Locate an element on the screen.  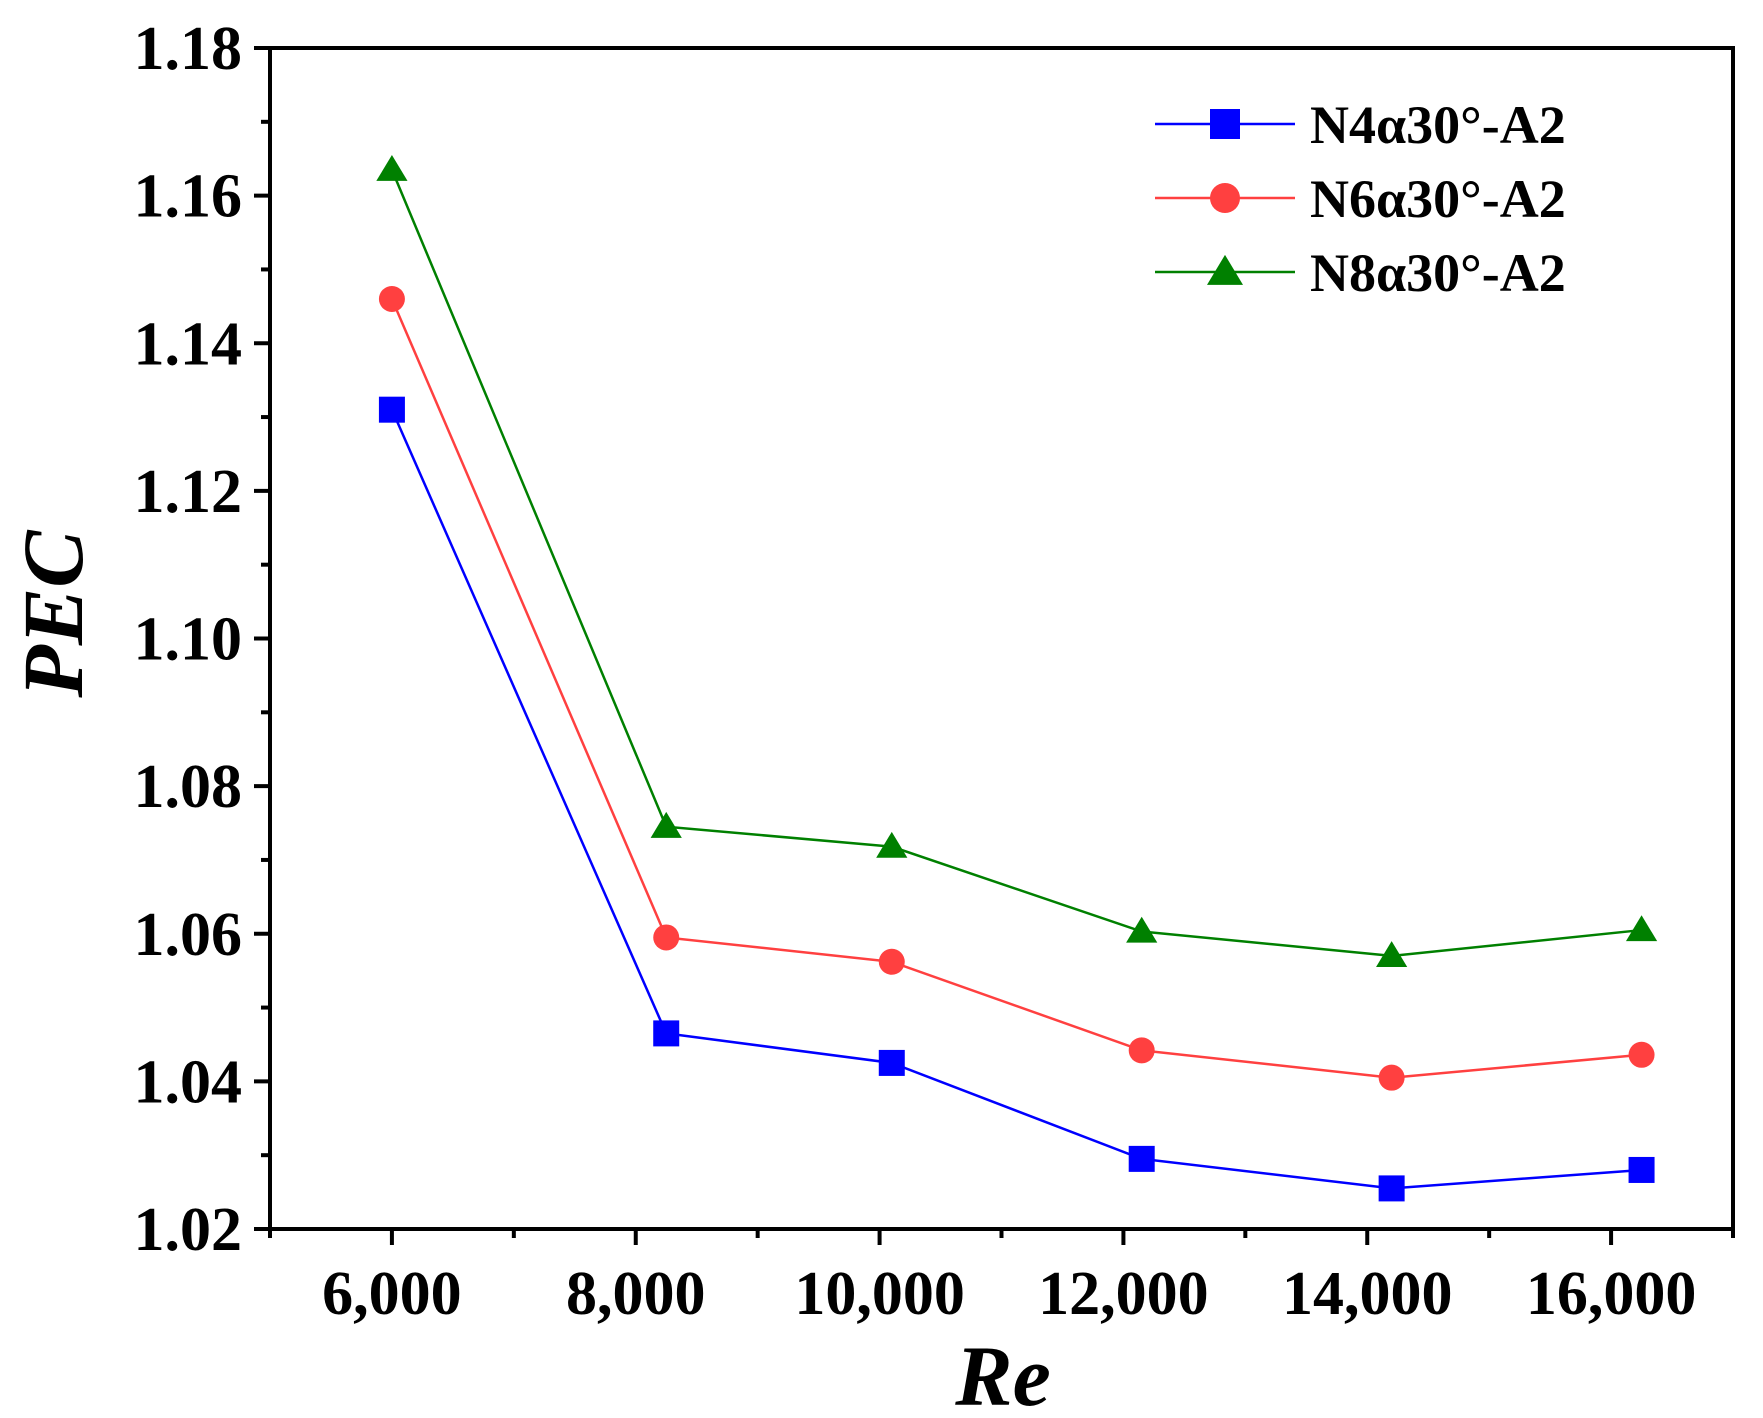
legend-label: N4α30°-A2 is located at coordinates (1438, 125).